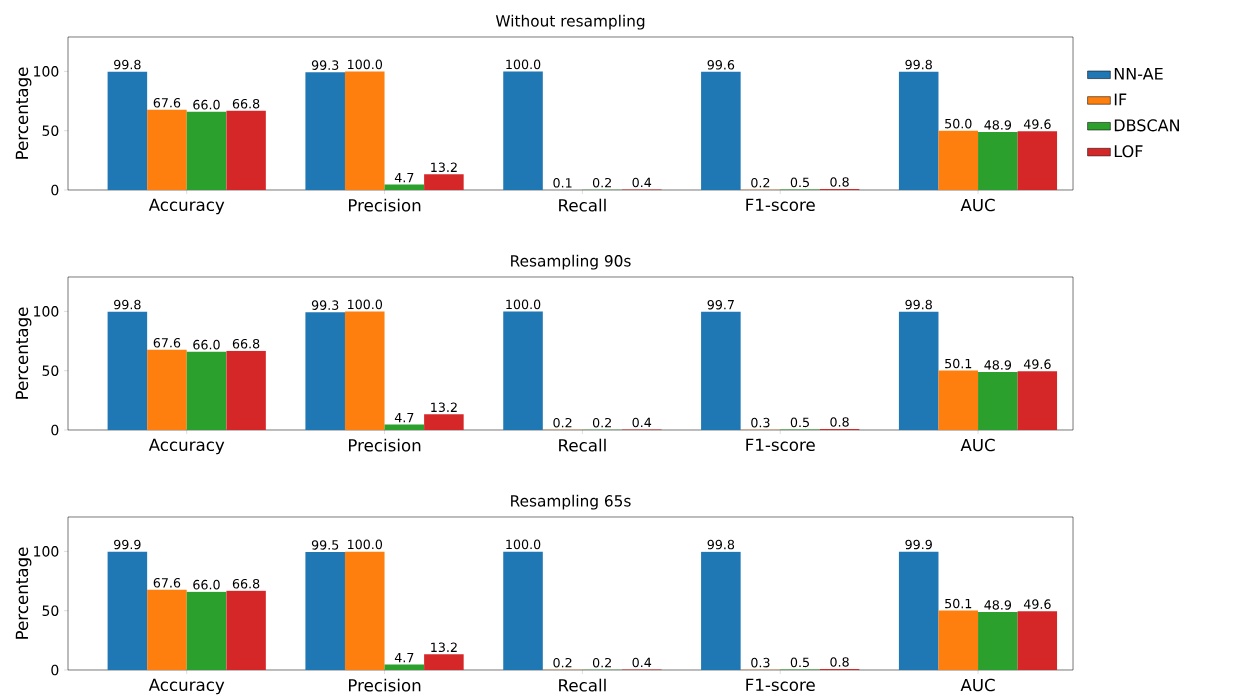 The width and height of the screenshot is (1253, 697). What do you see at coordinates (246, 343) in the screenshot?
I see `data-label: 66.8` at bounding box center [246, 343].